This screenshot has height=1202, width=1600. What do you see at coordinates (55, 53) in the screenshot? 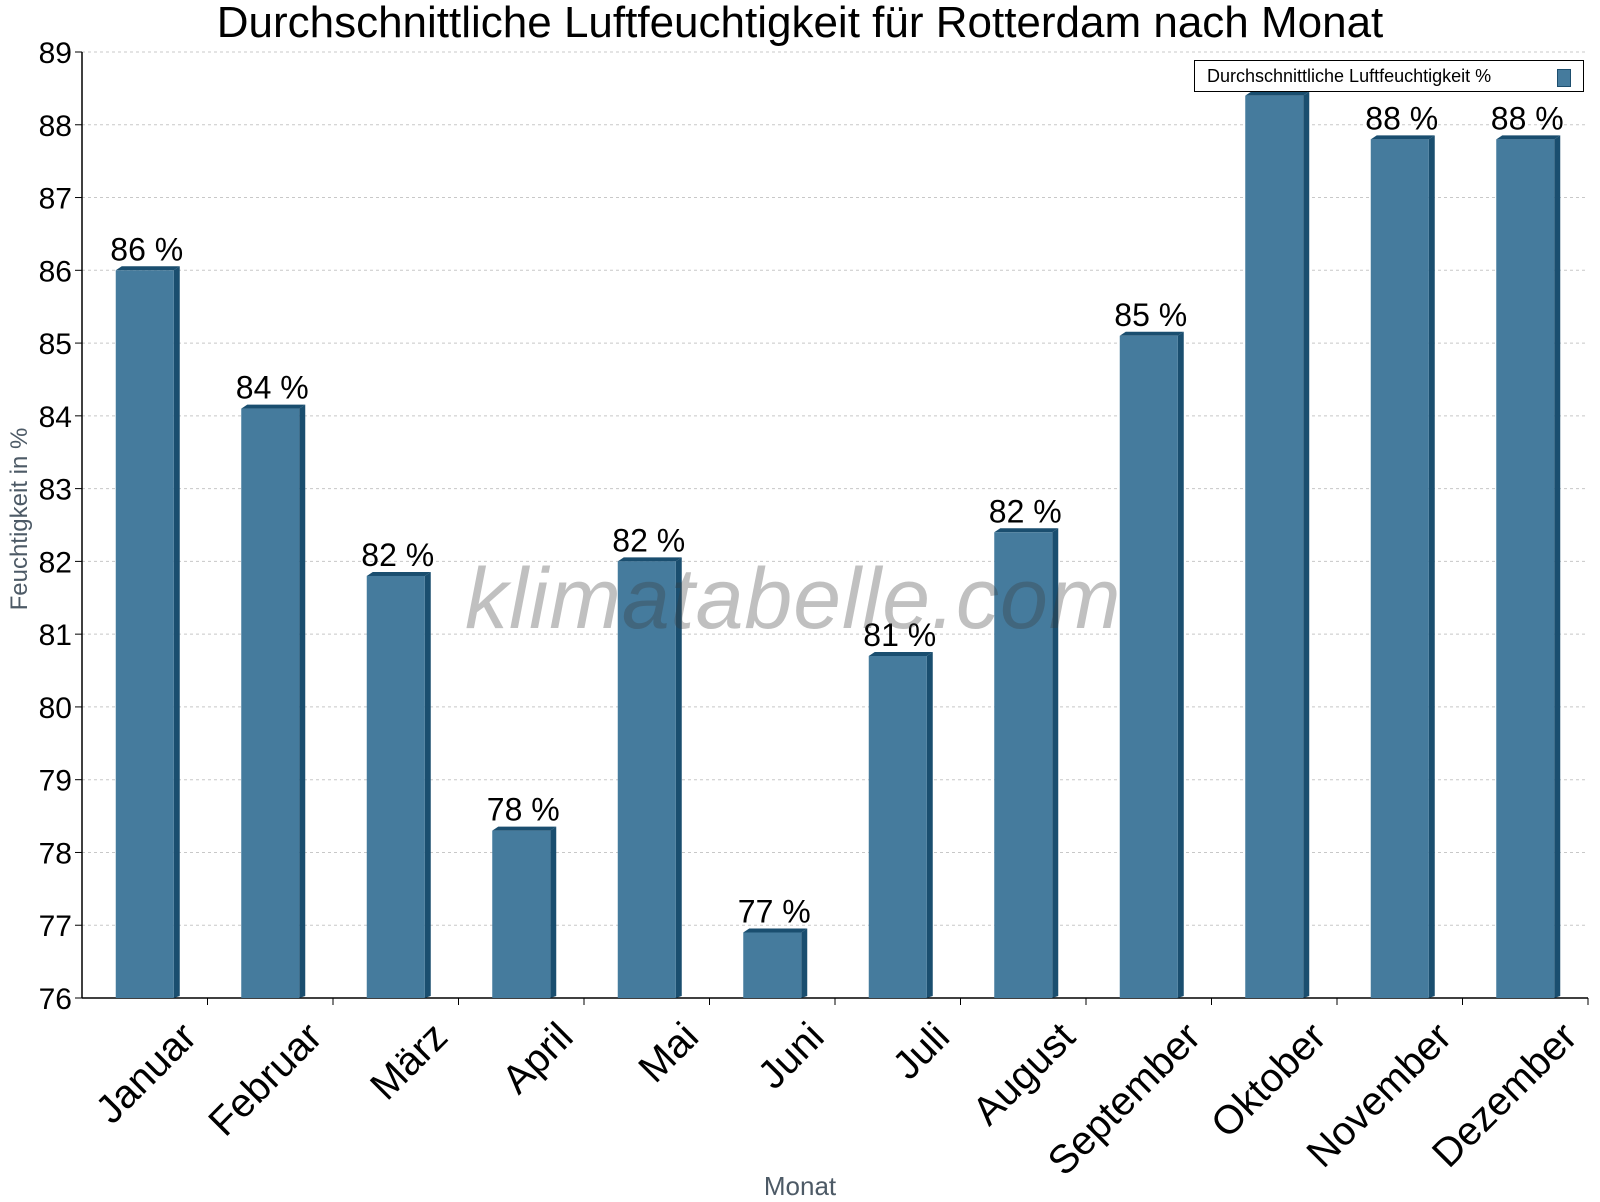
I see `y-tick-label: 89` at bounding box center [55, 53].